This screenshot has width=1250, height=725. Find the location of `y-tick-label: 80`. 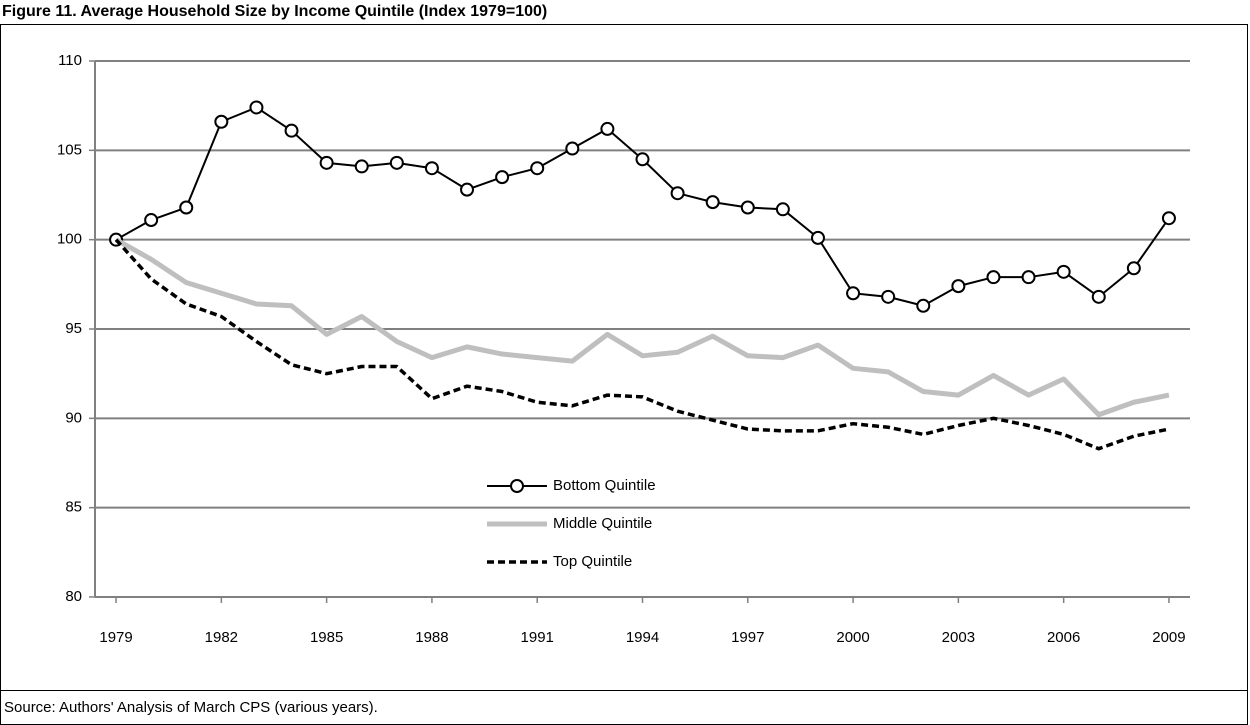

y-tick-label: 80 is located at coordinates (73, 596).